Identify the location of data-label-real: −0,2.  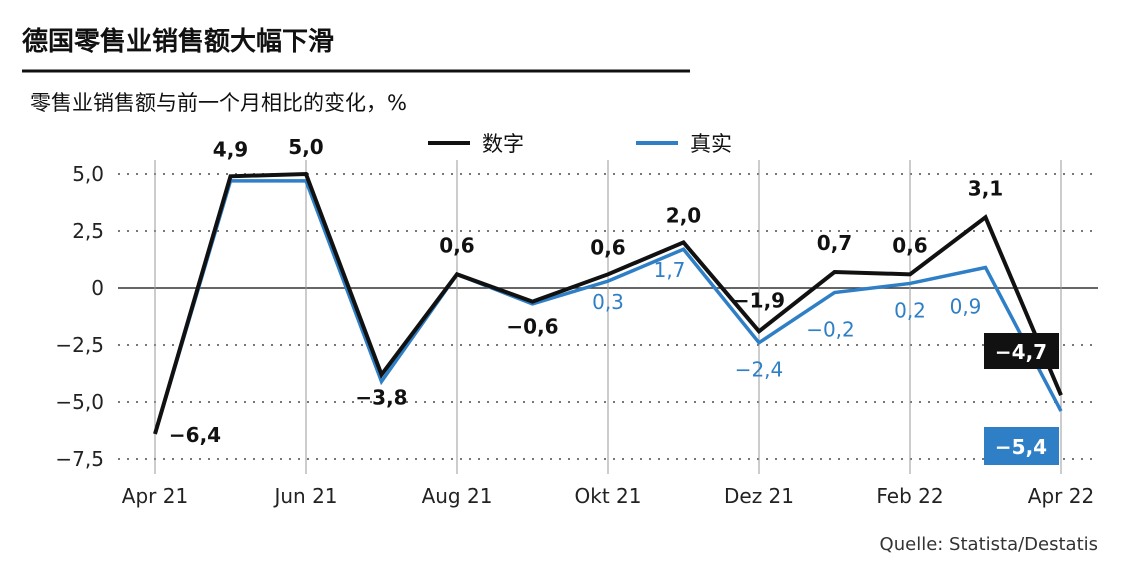
(830, 330).